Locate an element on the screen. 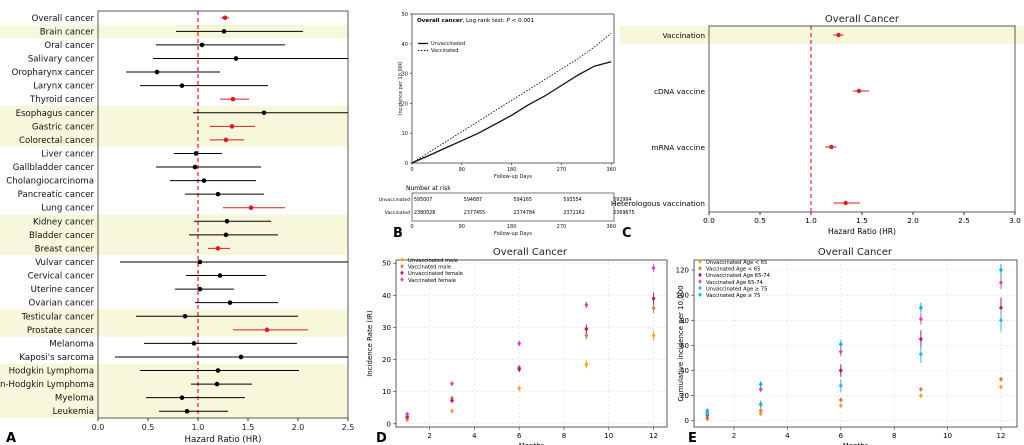  x-tick-label: 0.0 is located at coordinates (98, 427).